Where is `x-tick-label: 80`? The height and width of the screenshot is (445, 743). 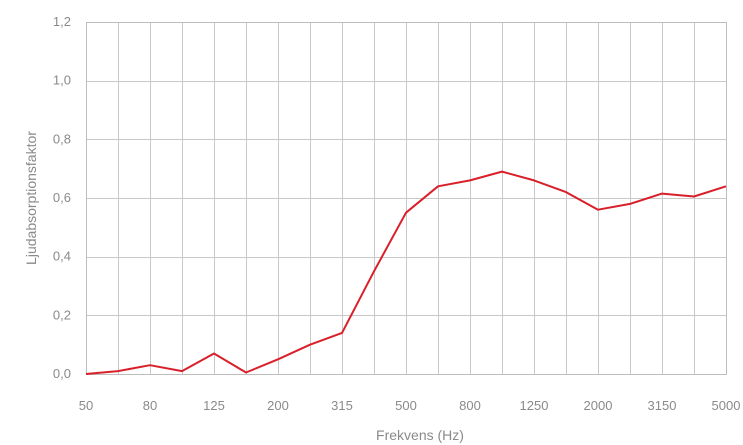 x-tick-label: 80 is located at coordinates (150, 405).